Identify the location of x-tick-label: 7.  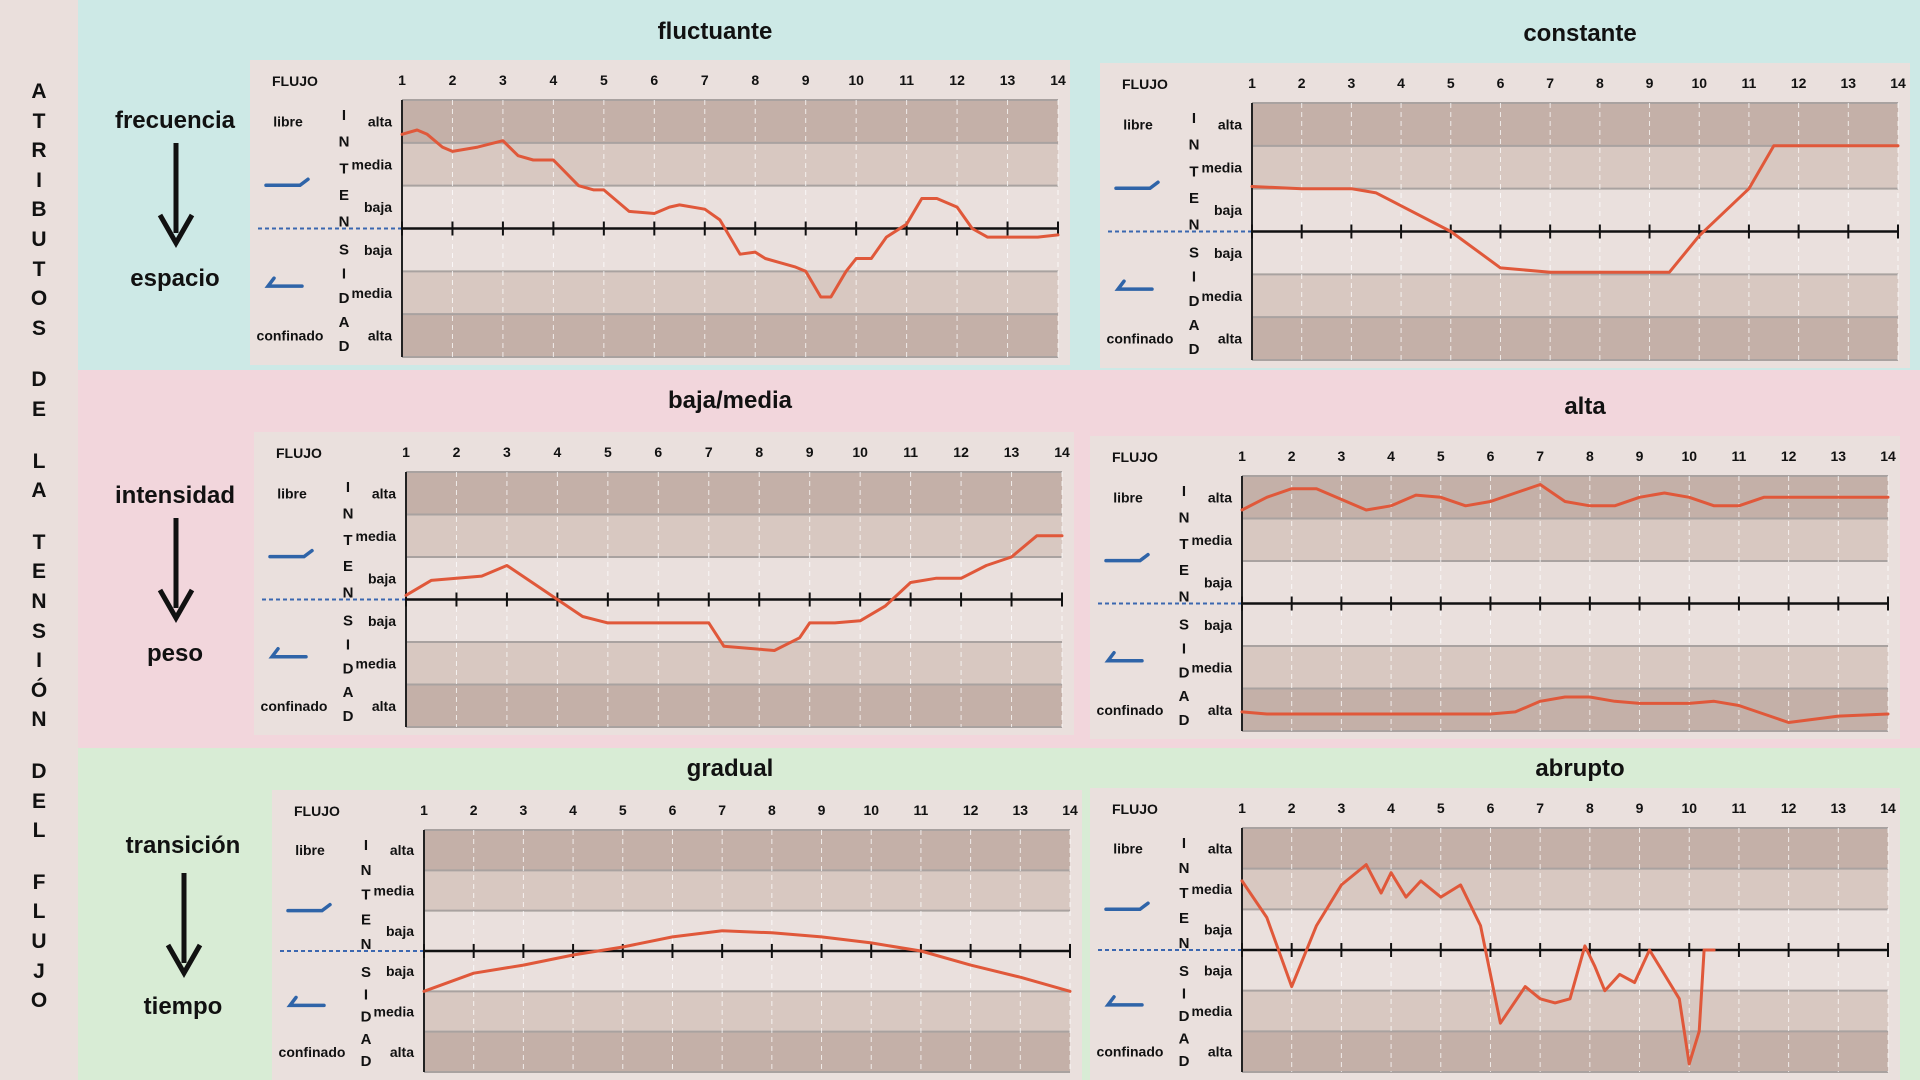
(1550, 83).